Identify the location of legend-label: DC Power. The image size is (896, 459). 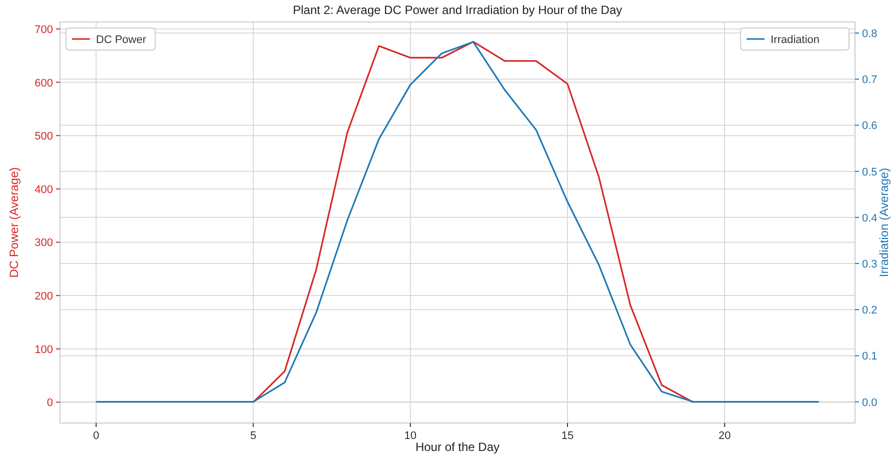
(121, 40).